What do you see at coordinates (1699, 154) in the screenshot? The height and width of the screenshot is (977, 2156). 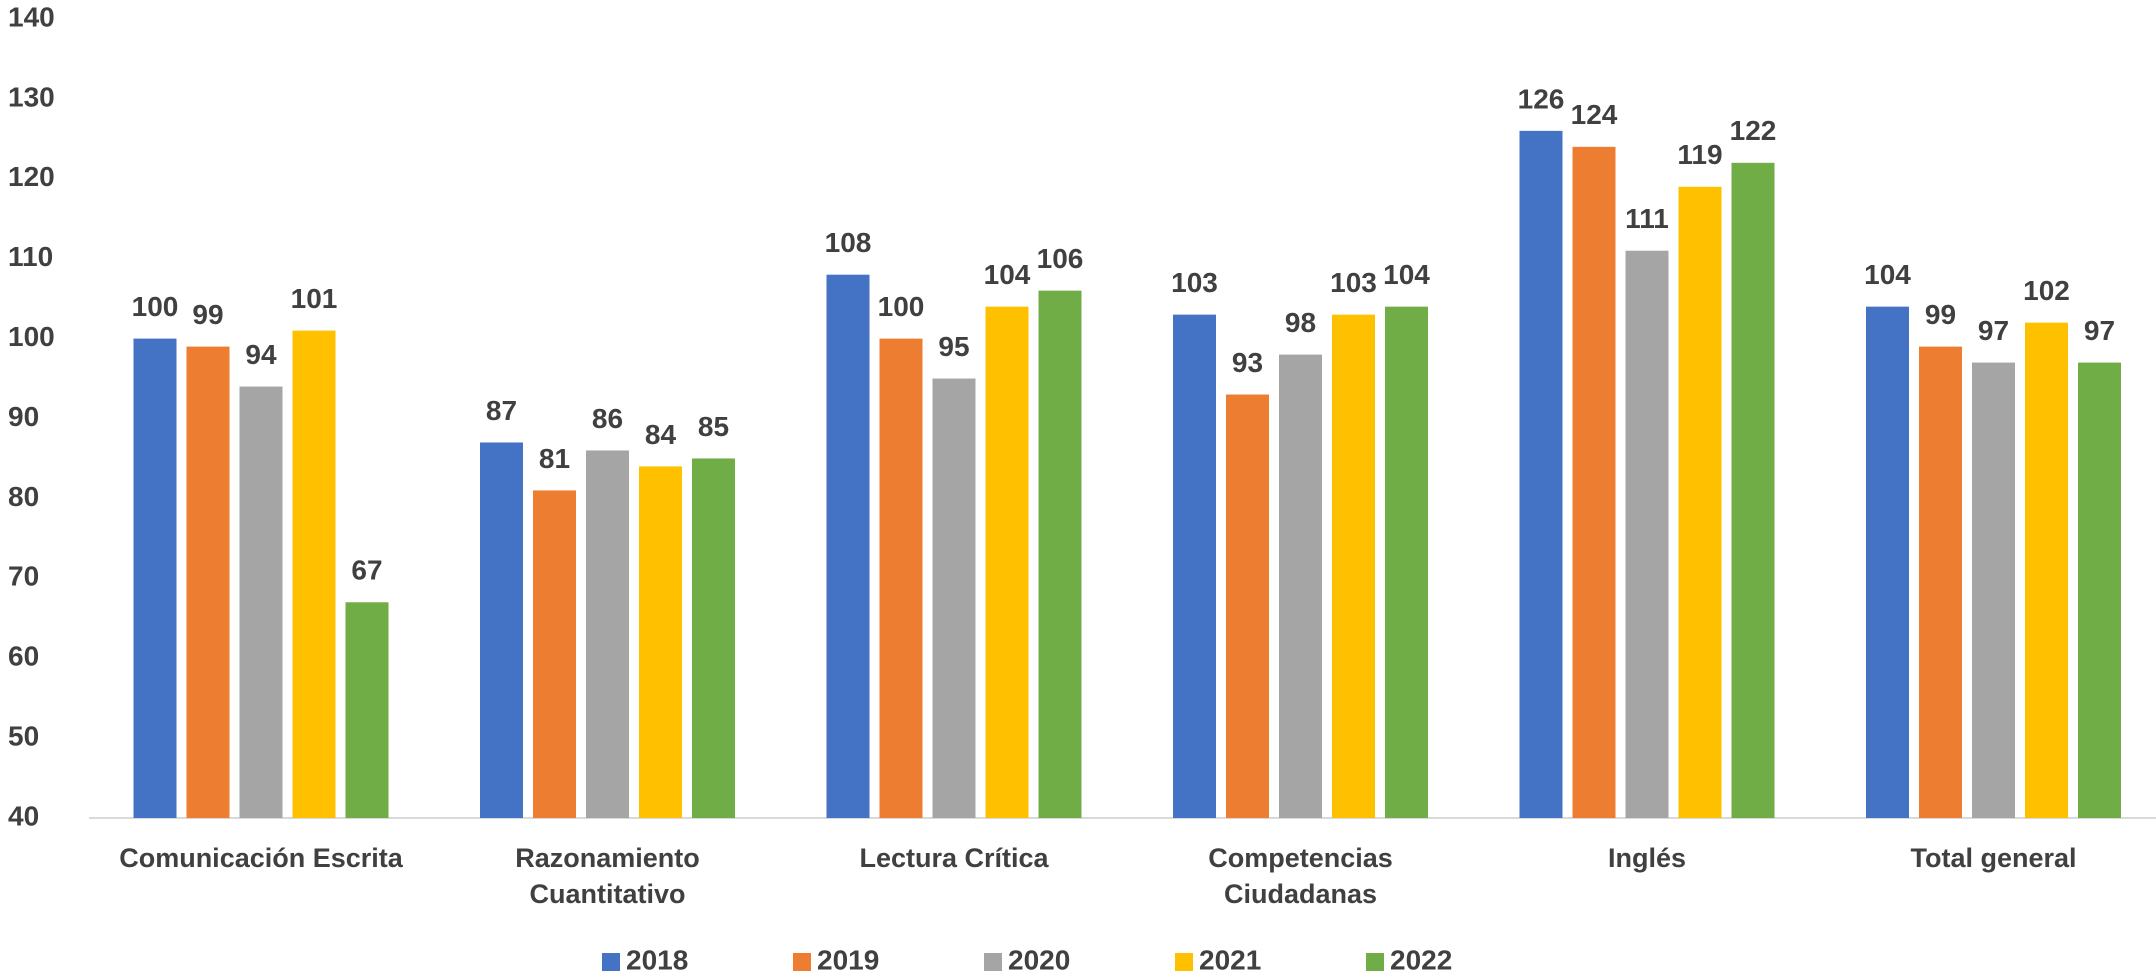 I see `data-label: 119` at bounding box center [1699, 154].